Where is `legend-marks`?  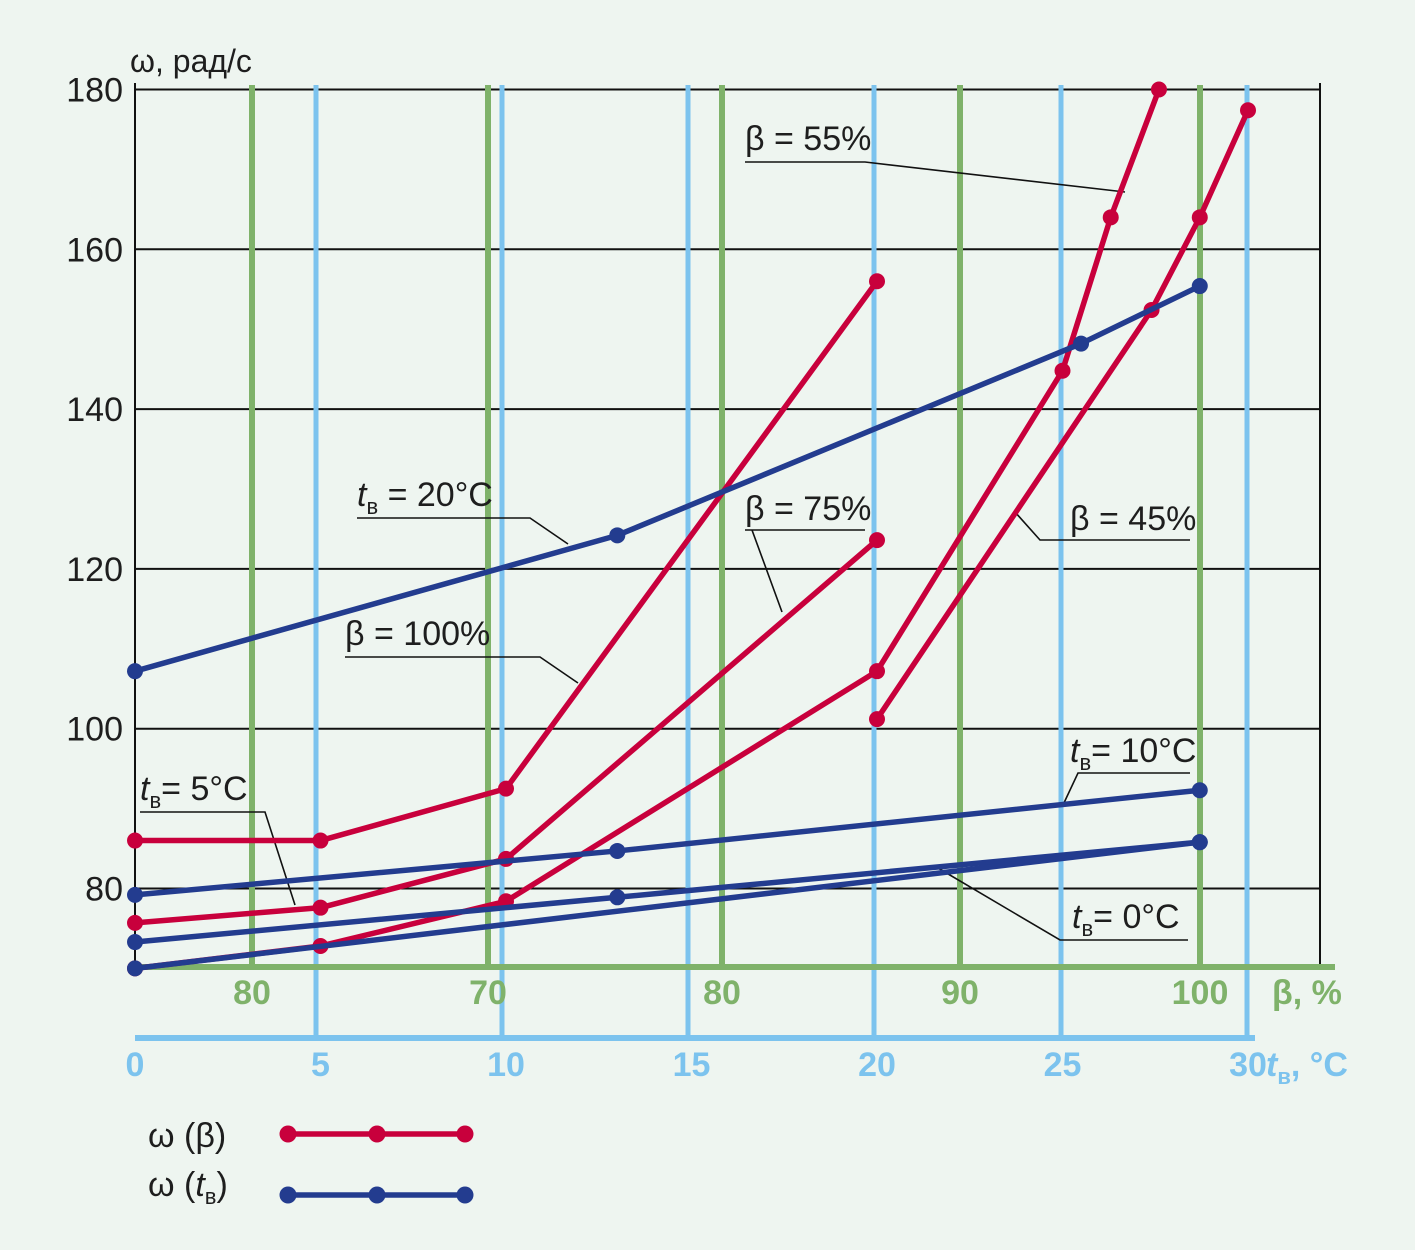
legend-marks is located at coordinates (376, 1164).